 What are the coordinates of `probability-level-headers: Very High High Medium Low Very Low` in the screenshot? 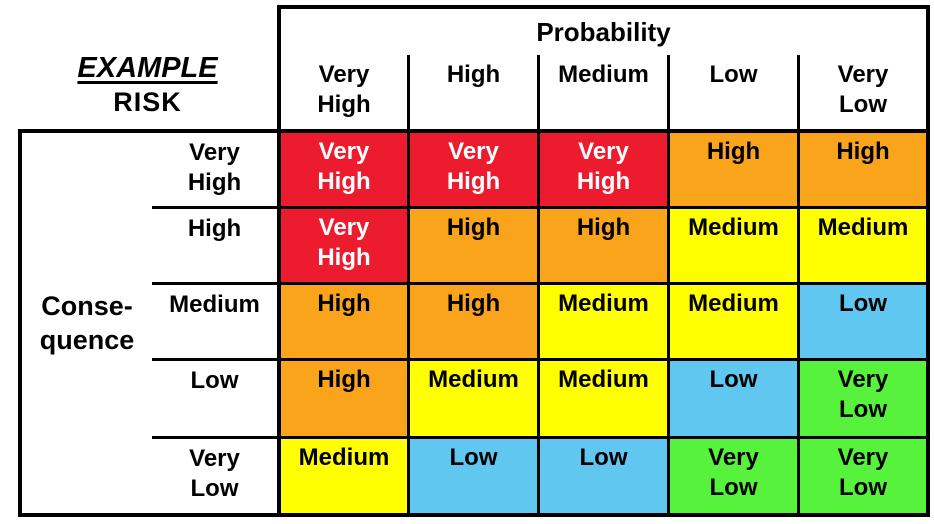 It's located at (603, 92).